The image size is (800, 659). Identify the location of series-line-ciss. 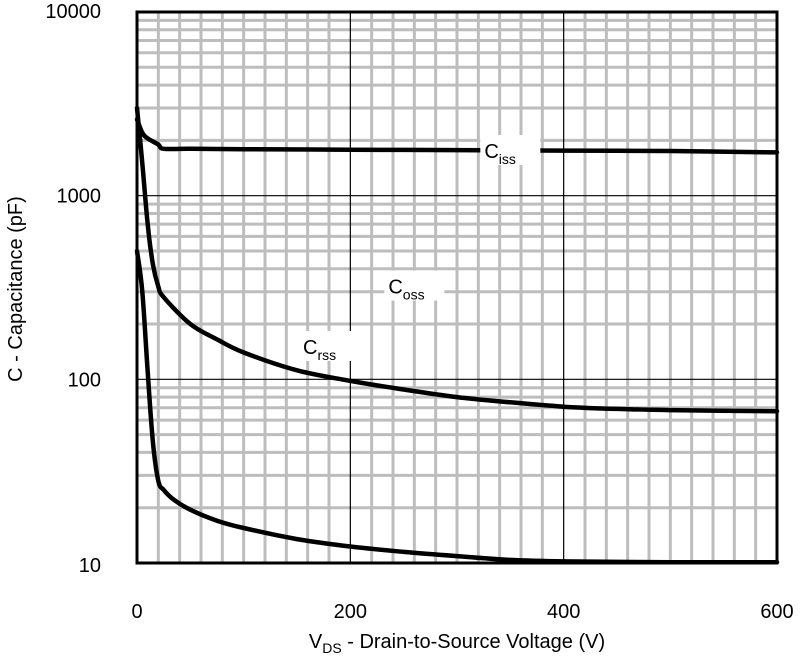
(457, 136).